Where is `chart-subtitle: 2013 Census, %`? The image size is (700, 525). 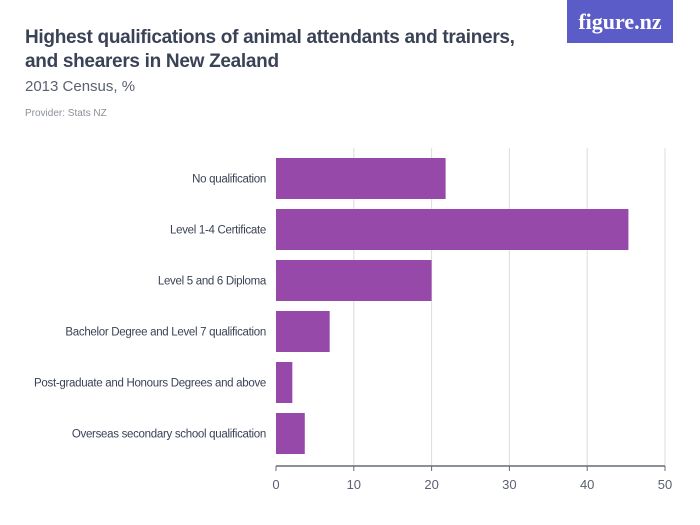 chart-subtitle: 2013 Census, % is located at coordinates (80, 86).